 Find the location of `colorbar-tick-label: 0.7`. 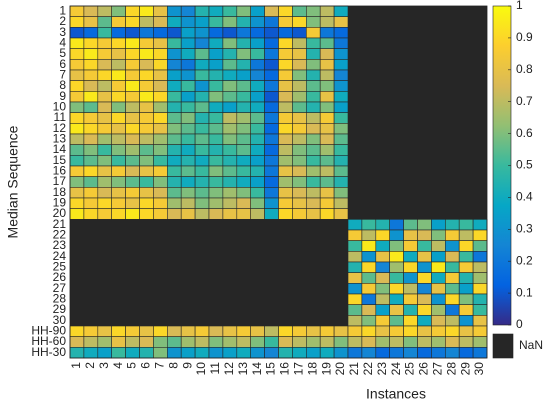

colorbar-tick-label: 0.7 is located at coordinates (524, 101).